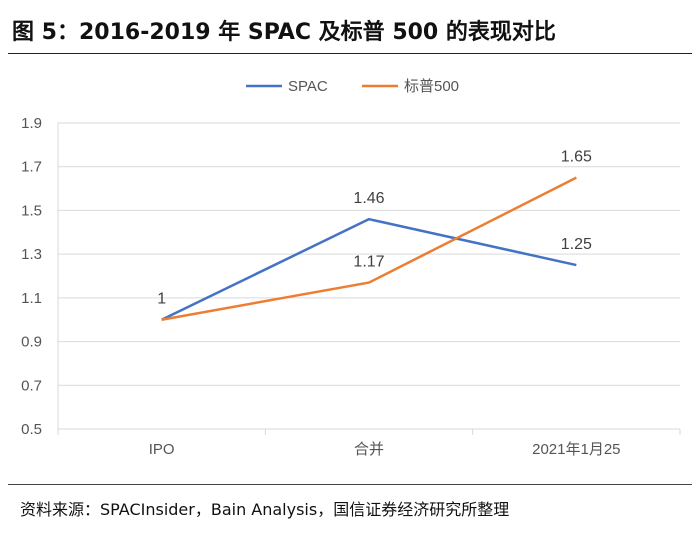  I want to click on series-line, so click(369, 269).